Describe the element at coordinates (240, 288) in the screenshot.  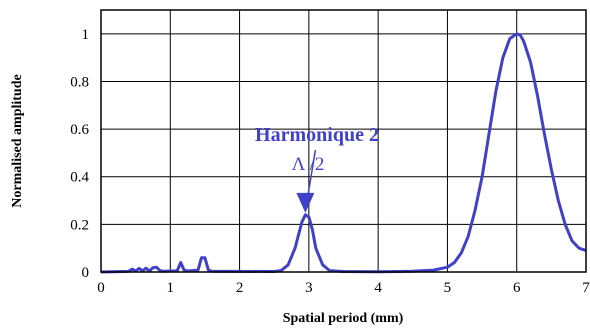
I see `x-tick-label: 2` at that location.